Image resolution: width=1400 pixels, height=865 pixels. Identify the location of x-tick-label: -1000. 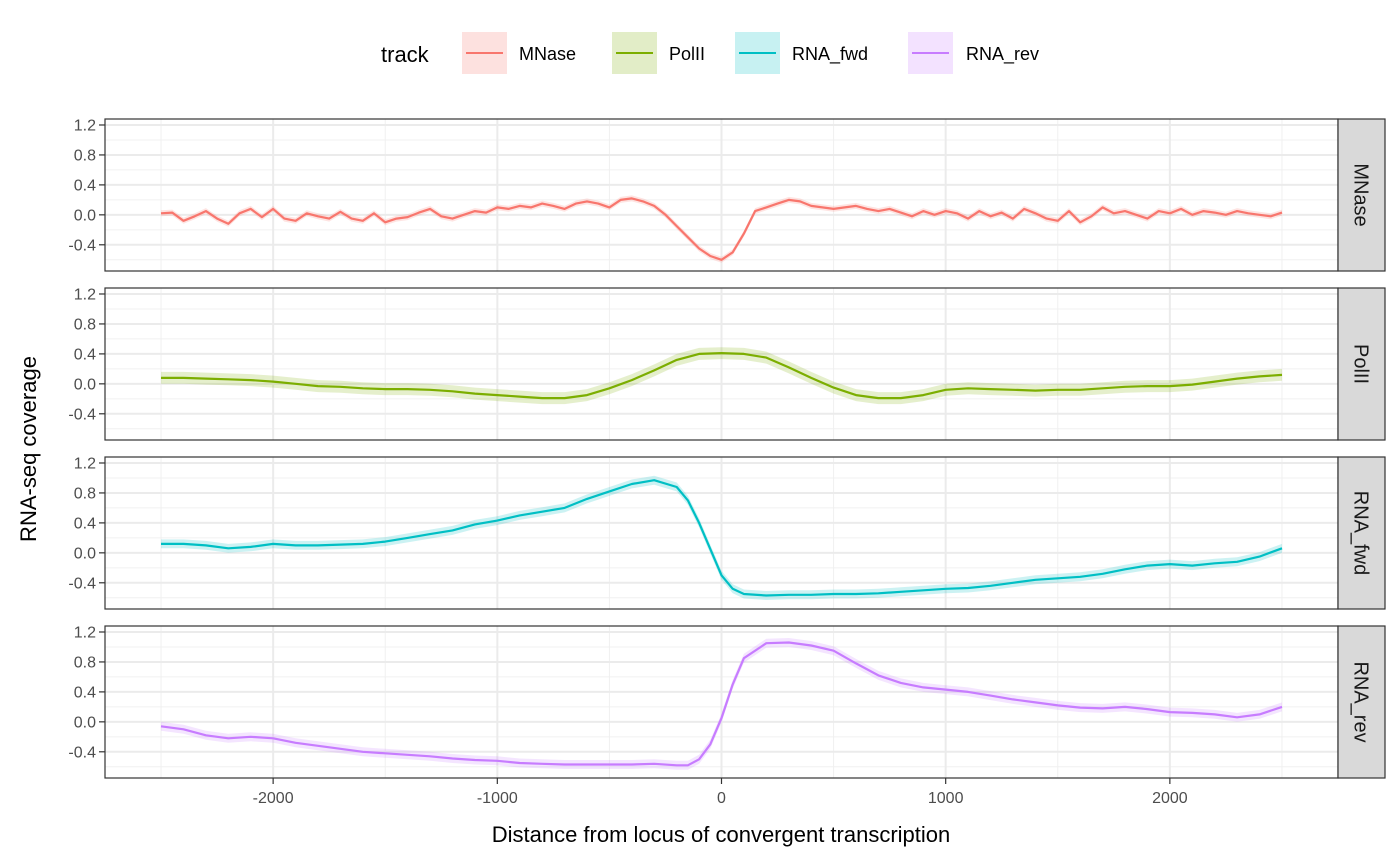
(497, 798).